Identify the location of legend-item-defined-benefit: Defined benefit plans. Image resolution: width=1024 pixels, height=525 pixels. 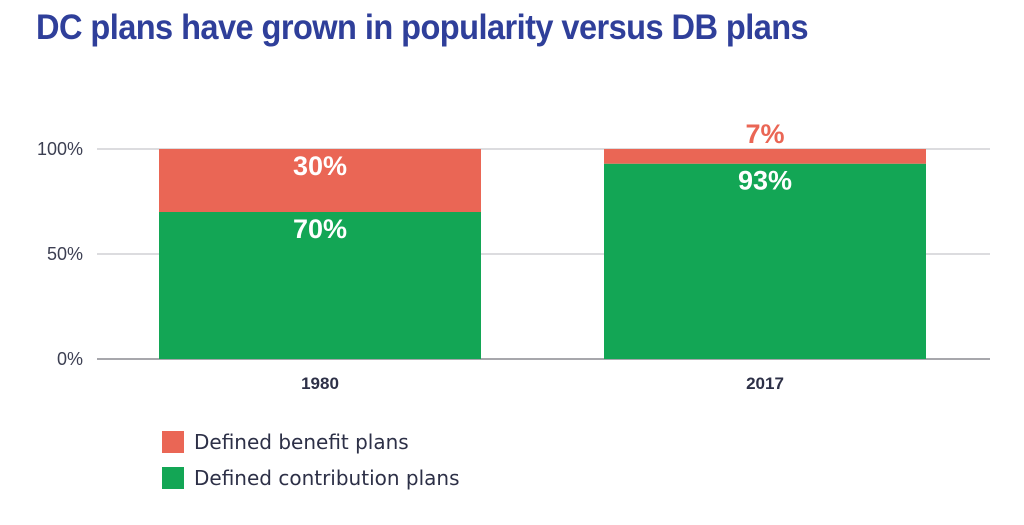
(311, 442).